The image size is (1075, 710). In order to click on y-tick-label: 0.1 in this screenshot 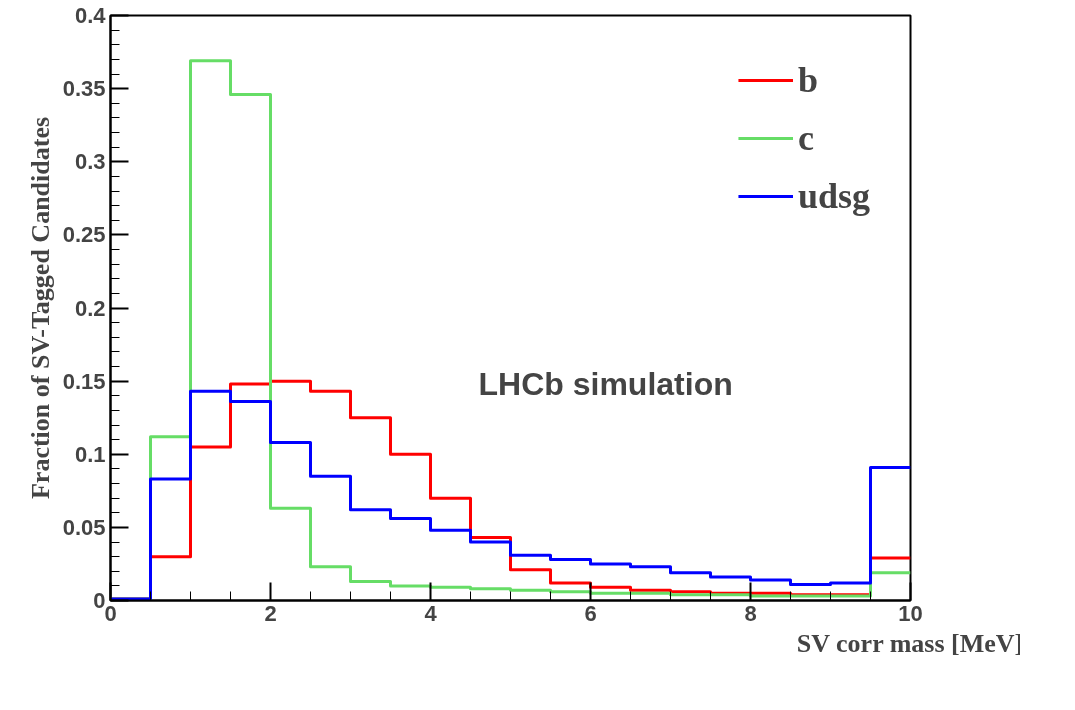, I will do `click(90, 454)`.